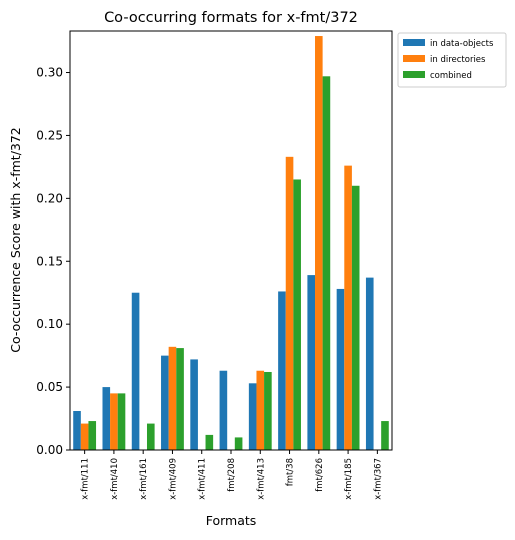 This screenshot has height=540, width=515. I want to click on x-tick-label: x-fmt/409, so click(173, 479).